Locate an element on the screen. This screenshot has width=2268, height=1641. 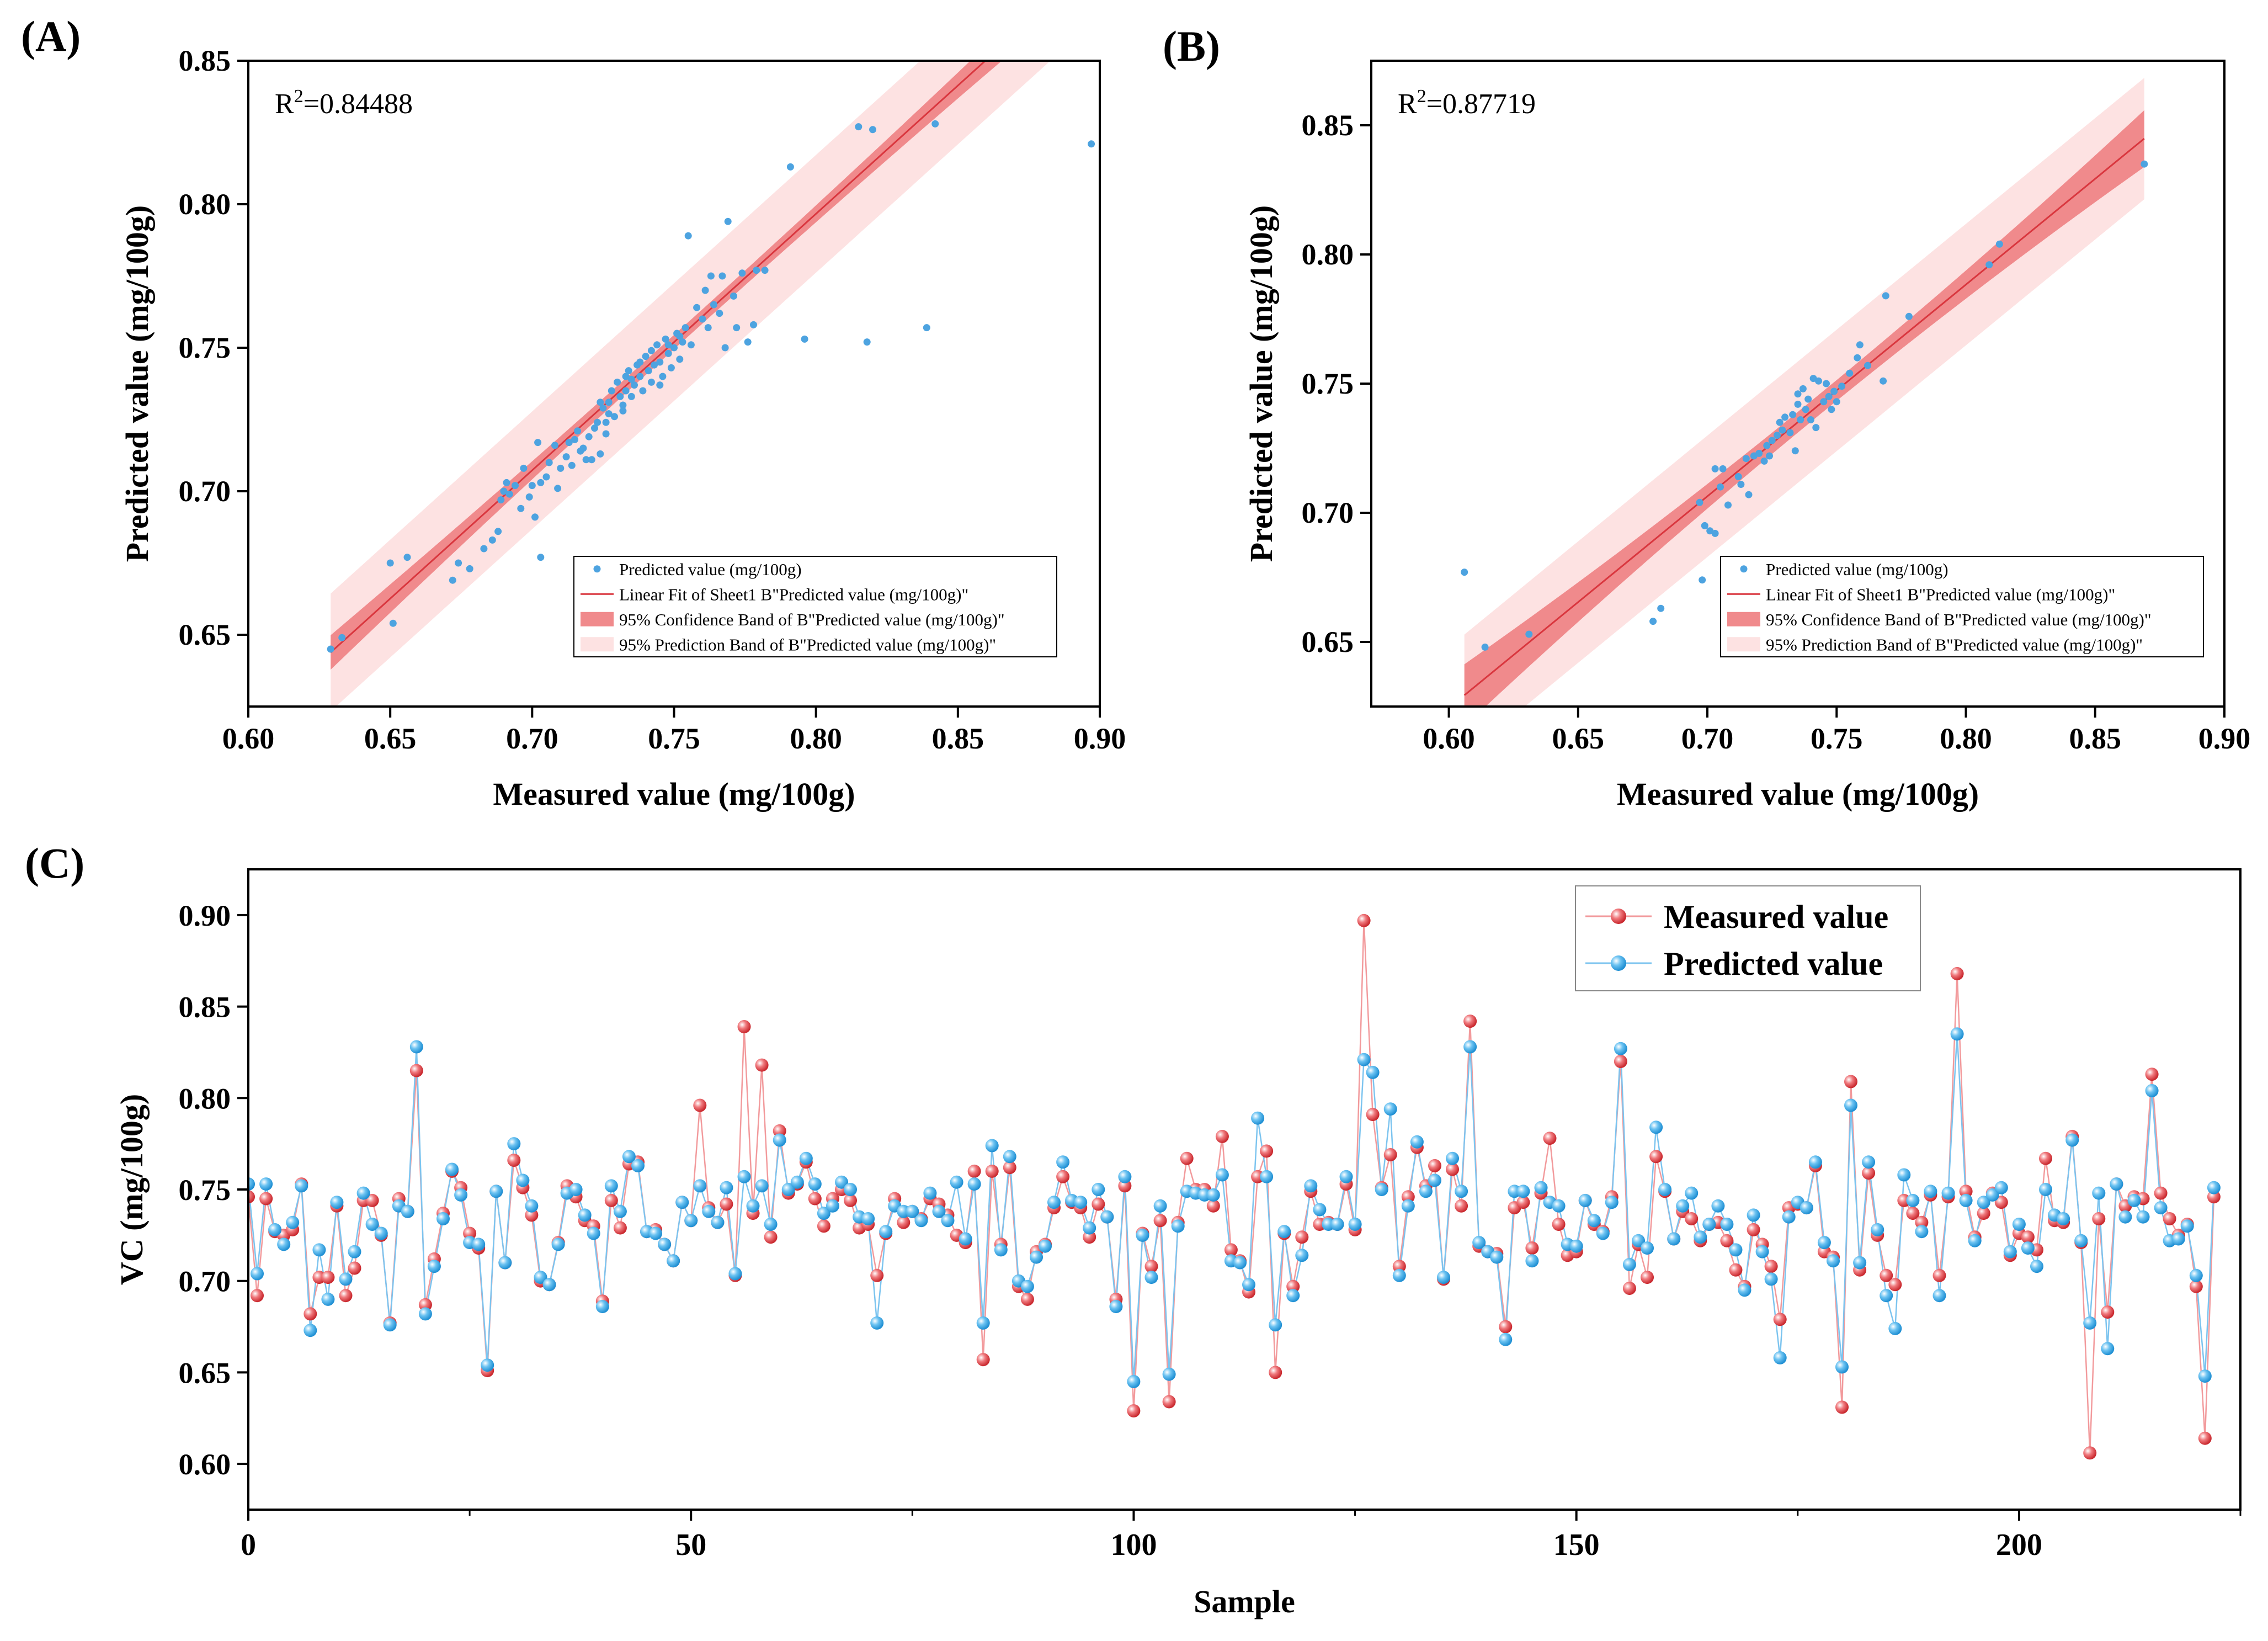
x-tick-label: 0.75 is located at coordinates (1837, 738).